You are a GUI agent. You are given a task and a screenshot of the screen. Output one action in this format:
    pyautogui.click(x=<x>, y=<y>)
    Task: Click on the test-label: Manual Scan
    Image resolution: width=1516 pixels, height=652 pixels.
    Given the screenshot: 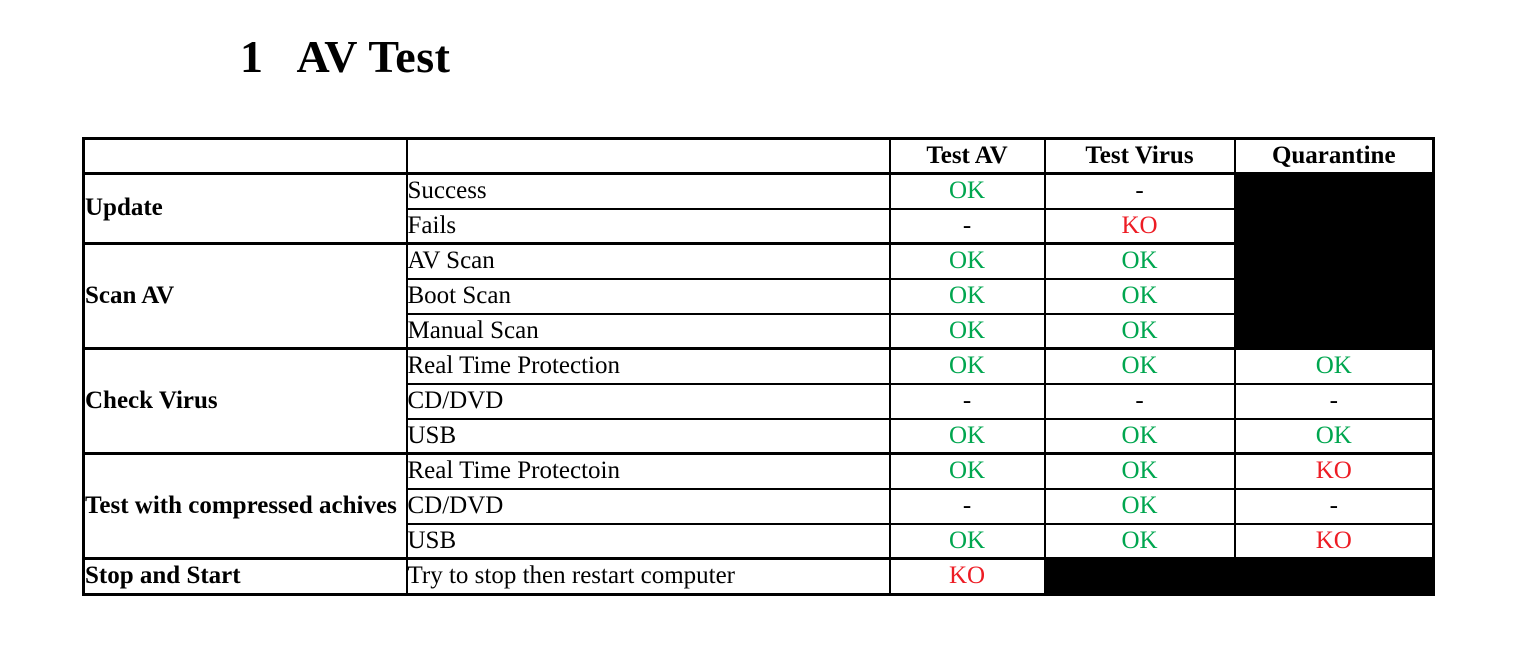 What is the action you would take?
    pyautogui.click(x=648, y=331)
    